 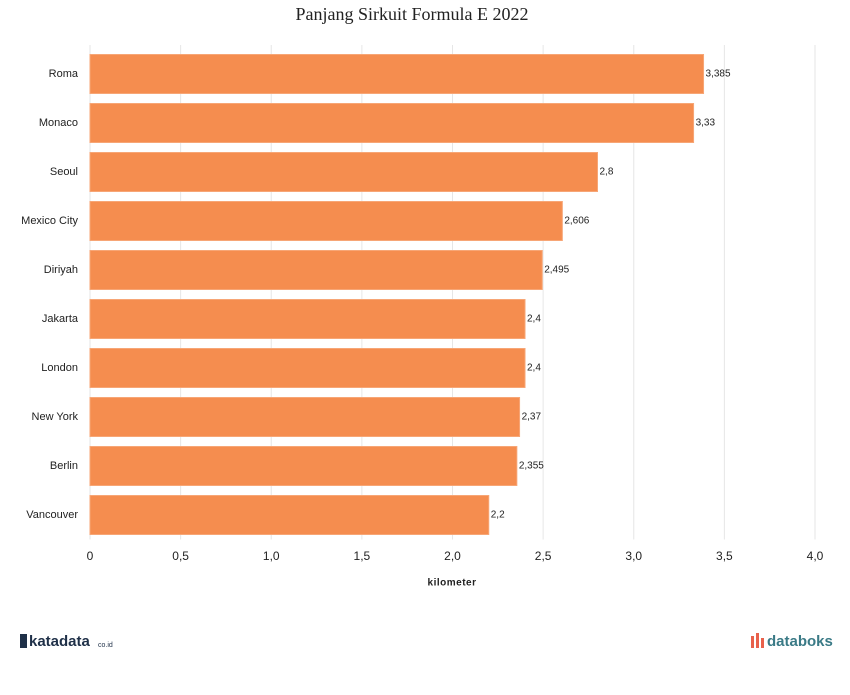 What do you see at coordinates (49, 221) in the screenshot?
I see `y-tick-label: Mexico City` at bounding box center [49, 221].